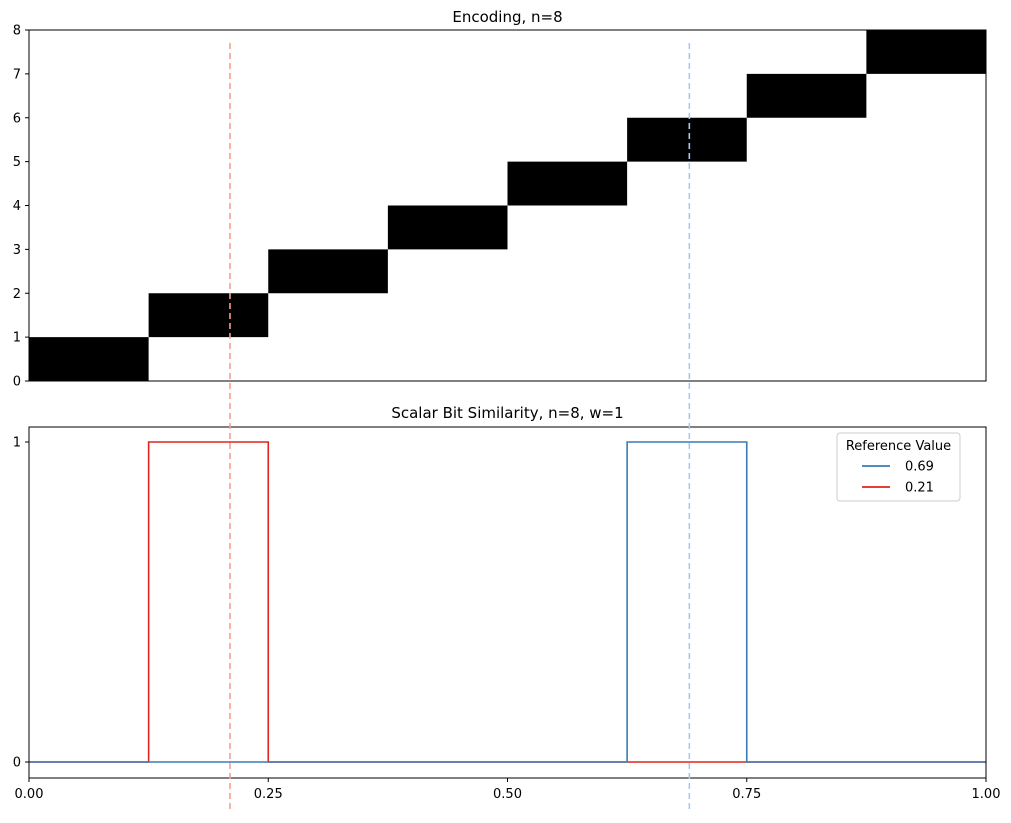 Image resolution: width=1011 pixels, height=823 pixels. Describe the element at coordinates (898, 478) in the screenshot. I see `legend-items: 0.69 0.21` at that location.